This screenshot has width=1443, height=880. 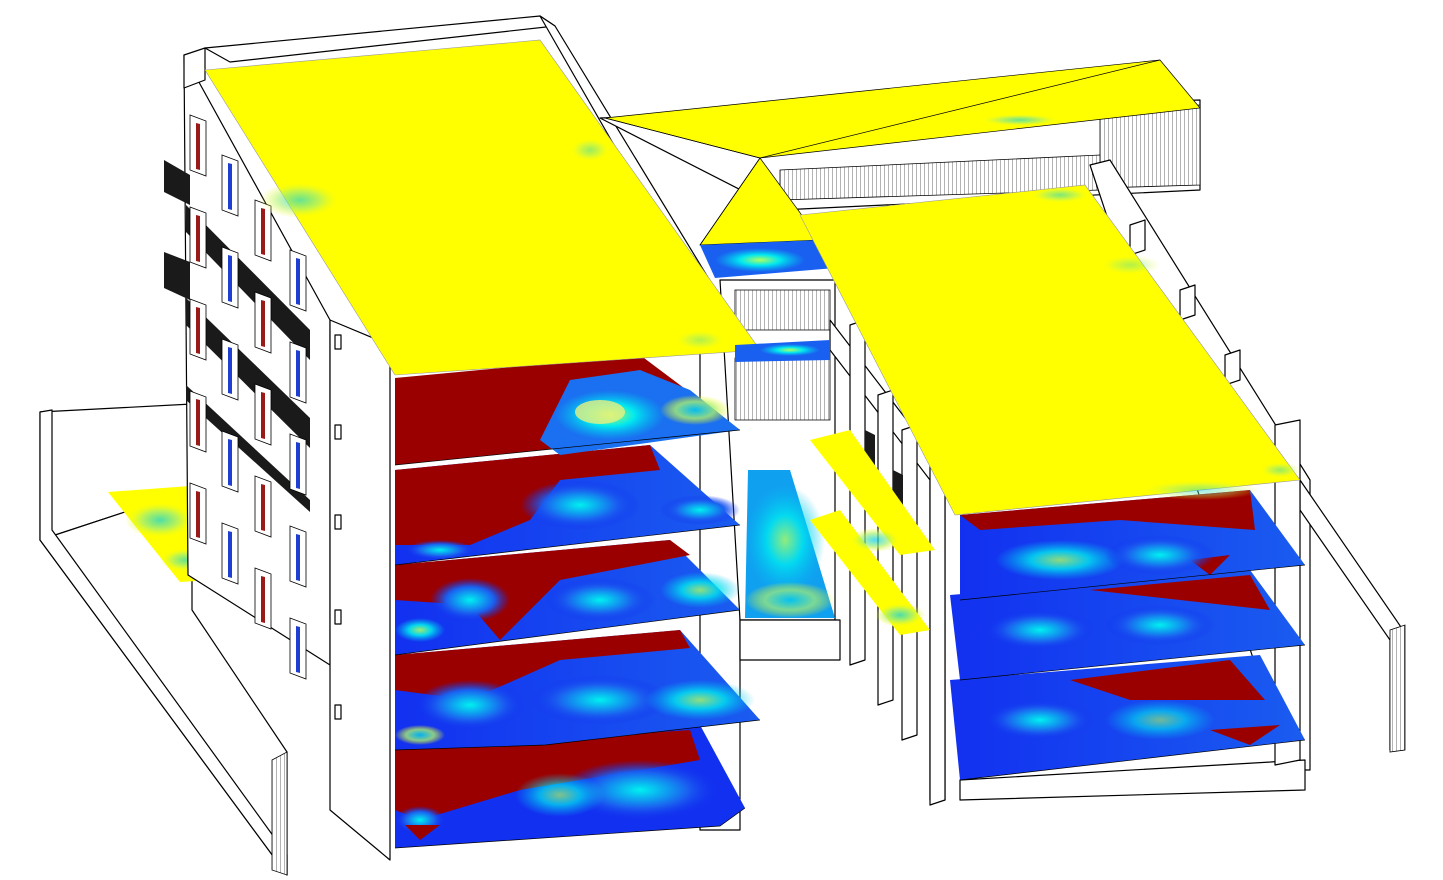 What do you see at coordinates (338, 527) in the screenshot?
I see `left-tower-side-openings` at bounding box center [338, 527].